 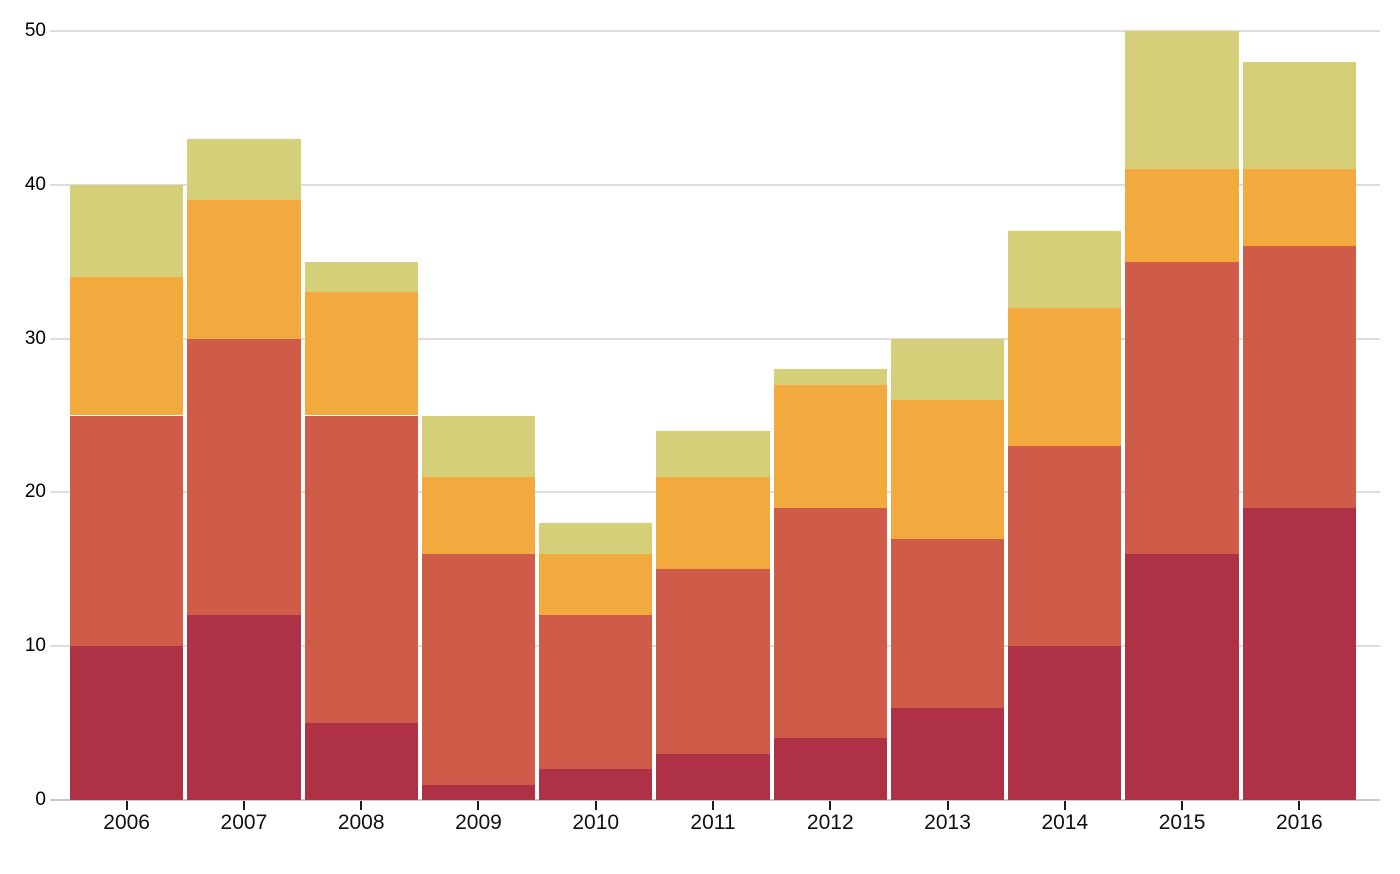 What do you see at coordinates (35, 492) in the screenshot?
I see `y-axis-tick-label: 20` at bounding box center [35, 492].